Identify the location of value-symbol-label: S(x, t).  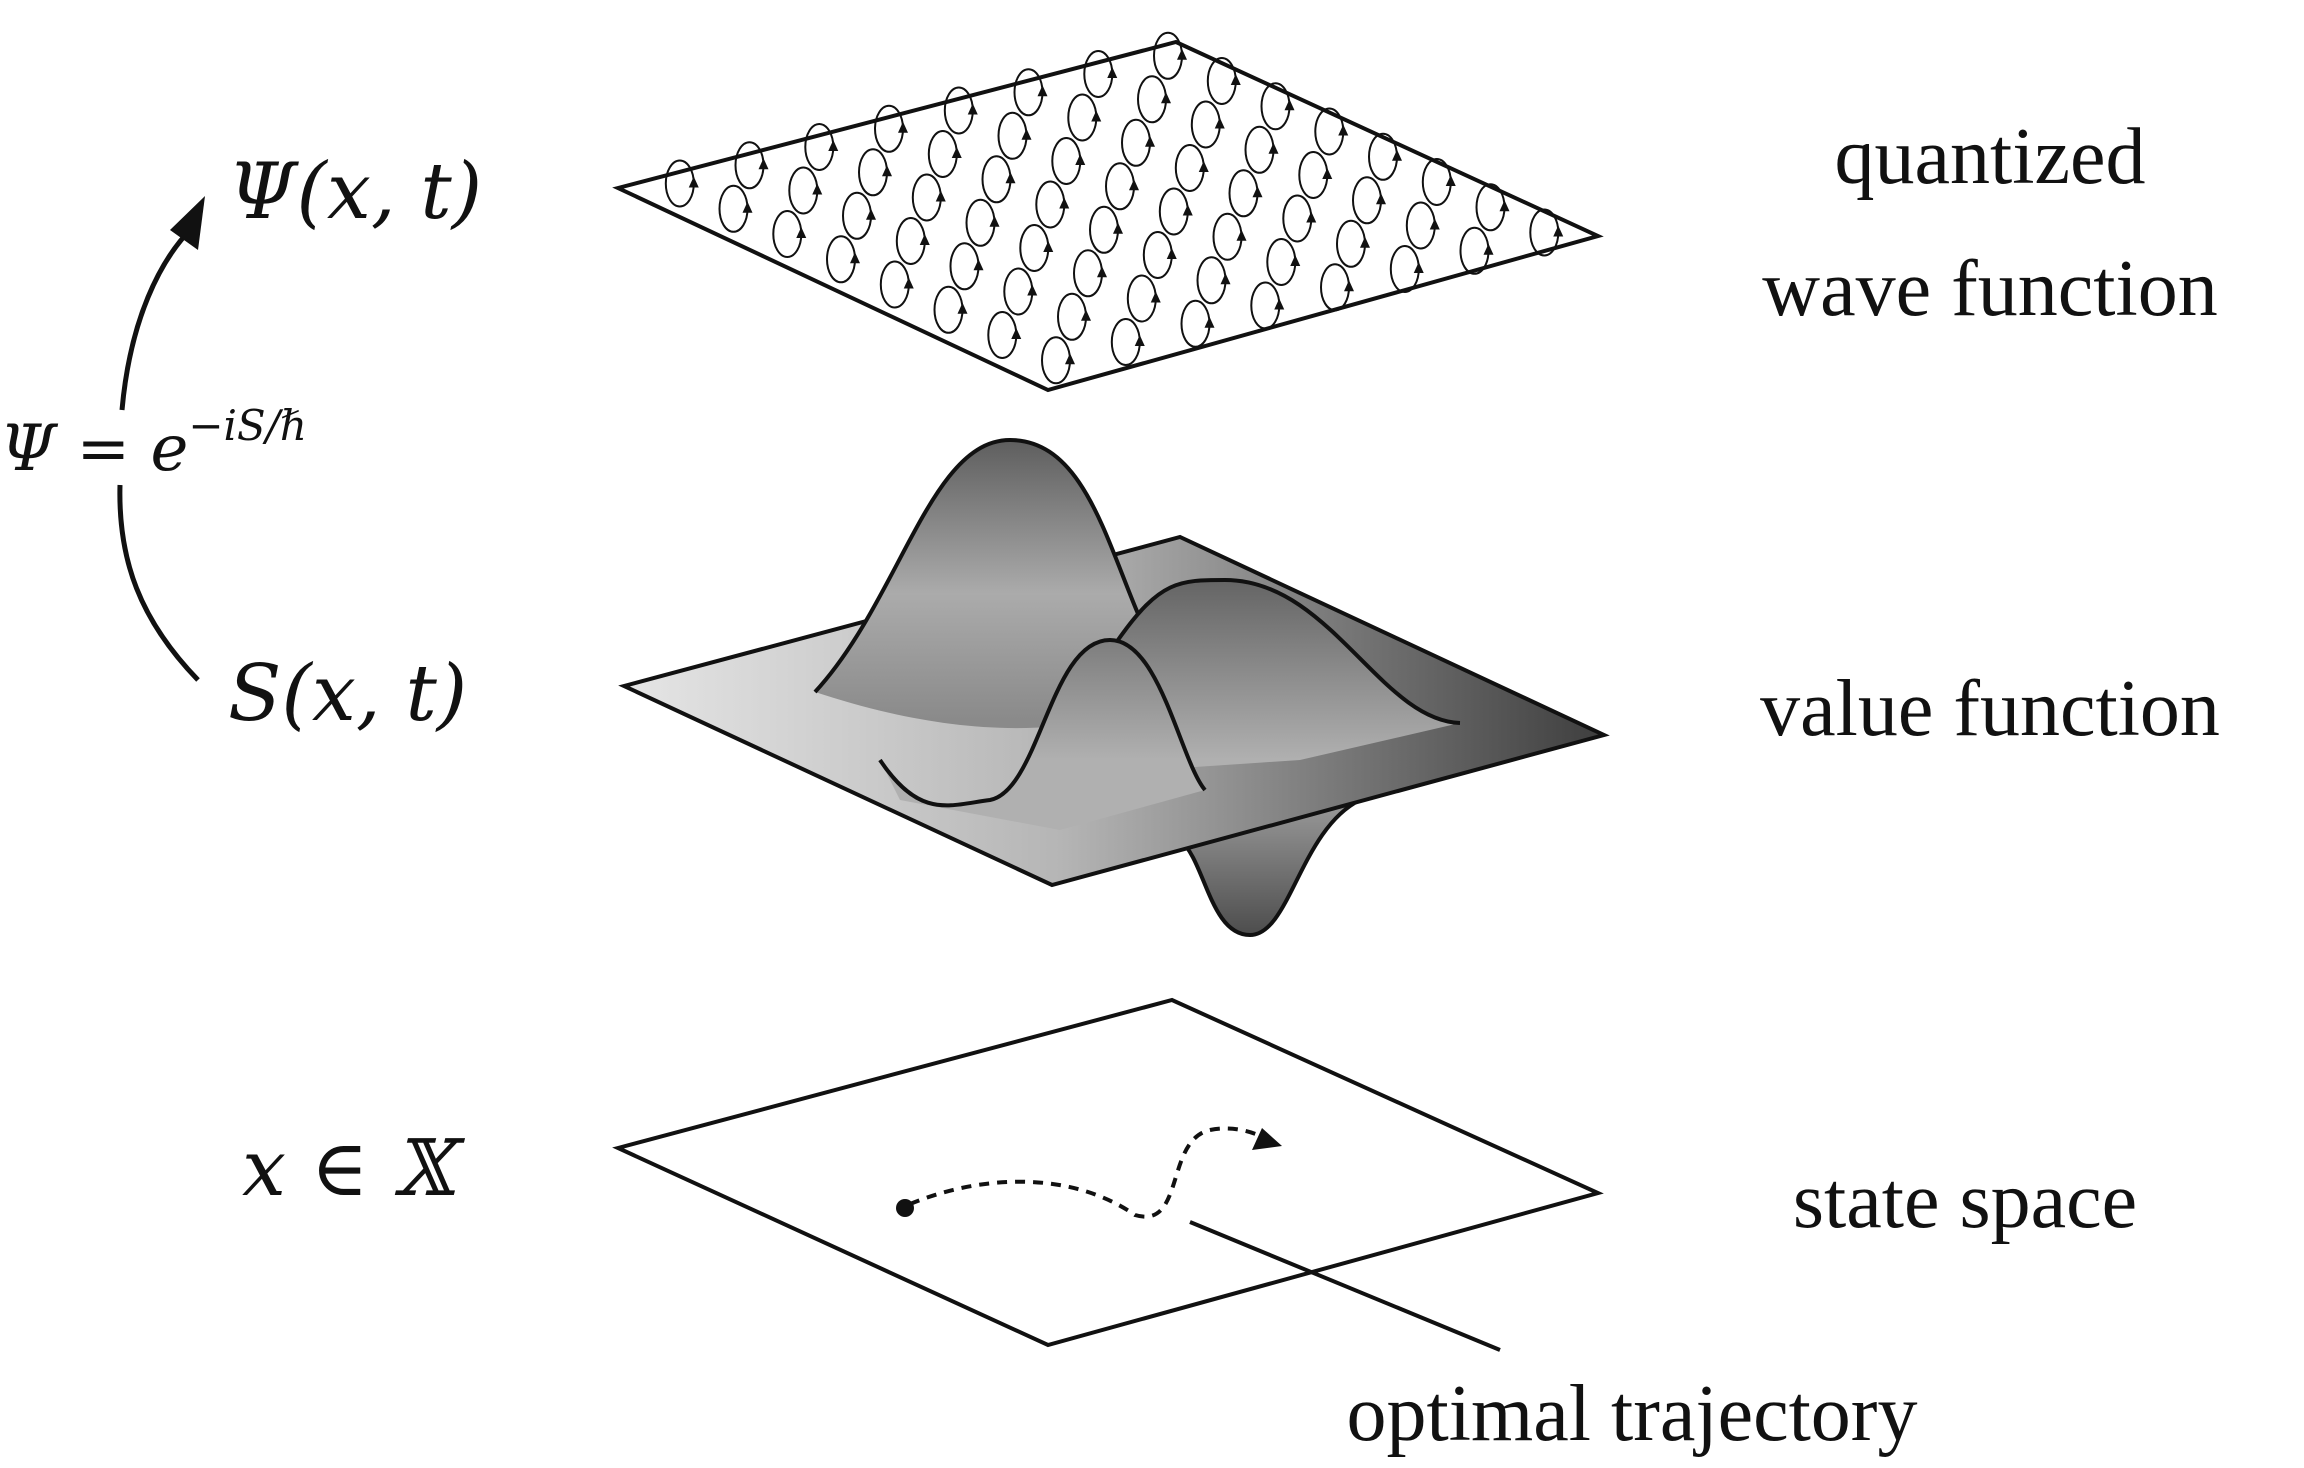
(347, 694).